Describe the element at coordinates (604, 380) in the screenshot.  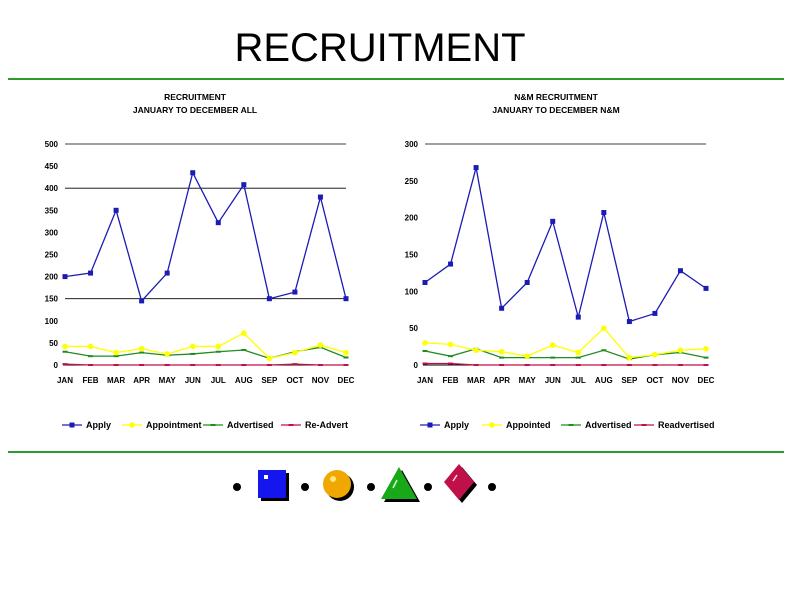
I see `x-tick-label: AUG` at that location.